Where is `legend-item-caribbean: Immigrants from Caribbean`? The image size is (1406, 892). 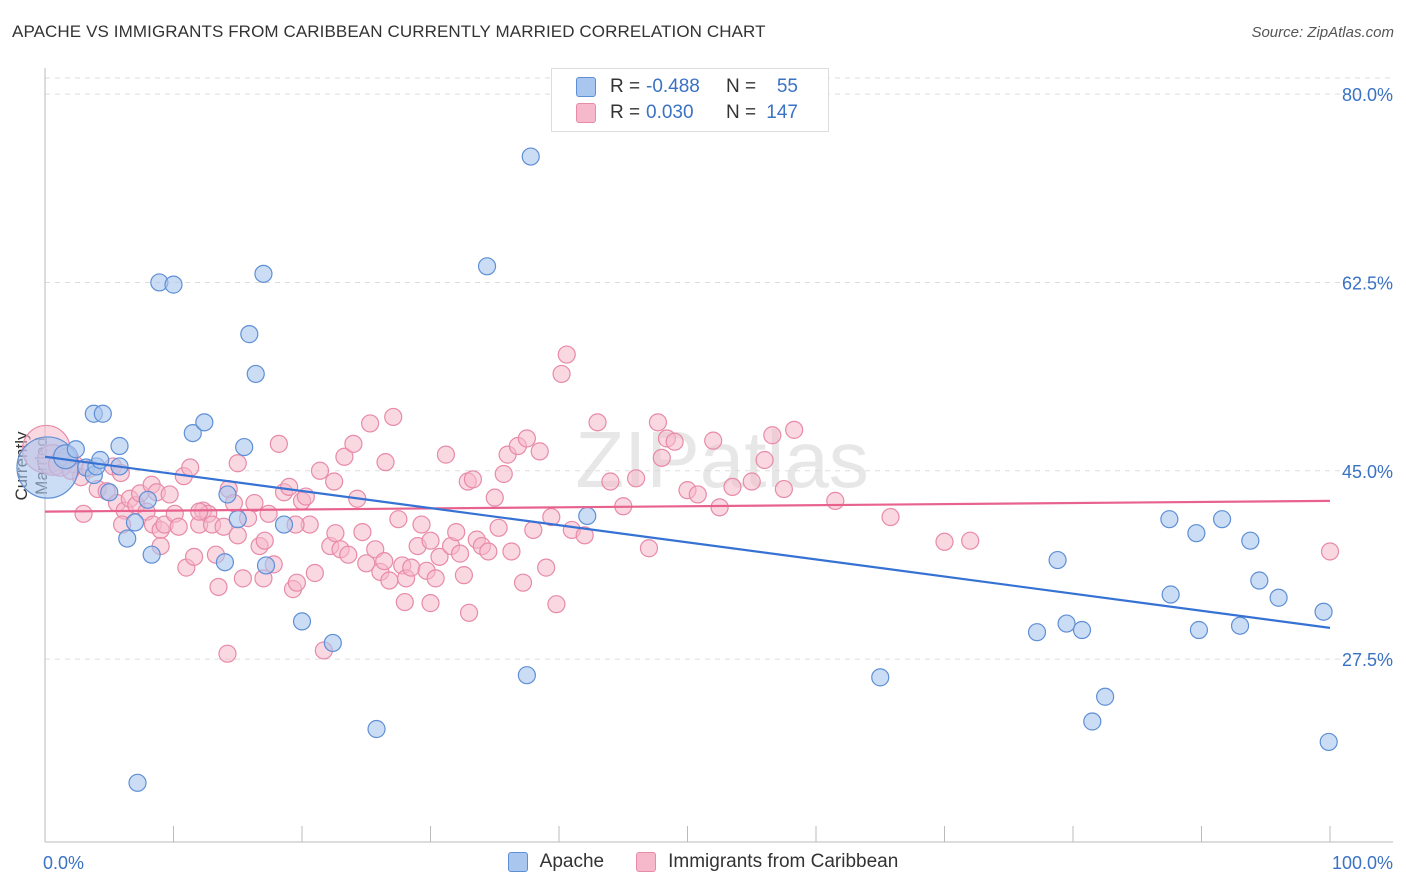 legend-item-caribbean: Immigrants from Caribbean is located at coordinates (767, 862).